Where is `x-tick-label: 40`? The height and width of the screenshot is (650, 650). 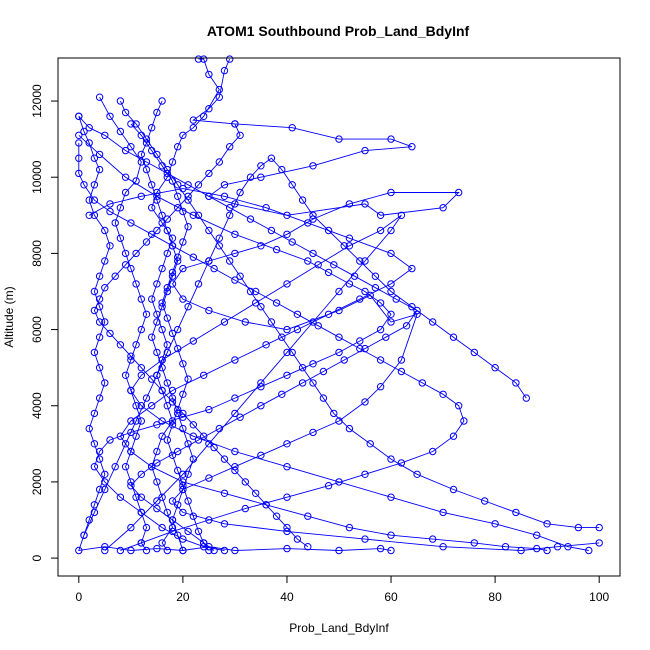
x-tick-label: 40 is located at coordinates (287, 597).